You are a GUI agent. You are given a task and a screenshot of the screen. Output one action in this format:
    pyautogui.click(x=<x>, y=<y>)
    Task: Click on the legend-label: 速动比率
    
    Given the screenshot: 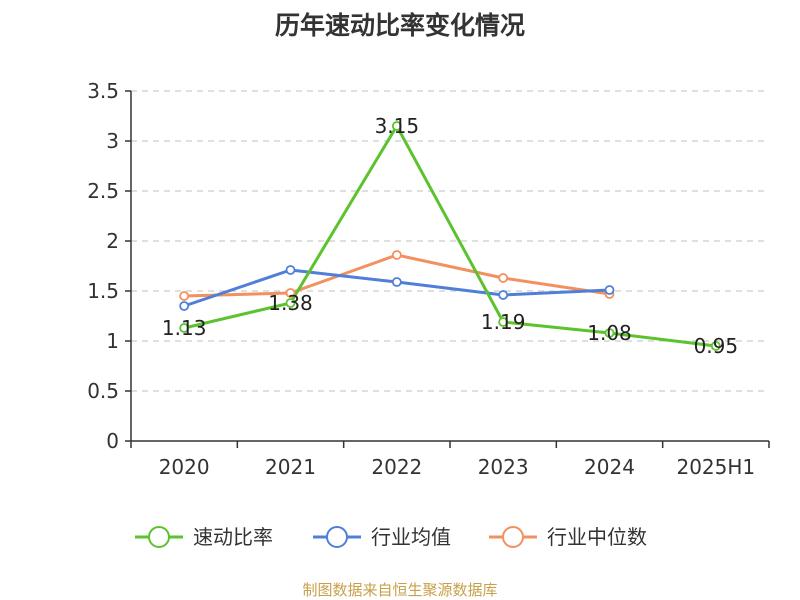 What is the action you would take?
    pyautogui.click(x=233, y=537)
    